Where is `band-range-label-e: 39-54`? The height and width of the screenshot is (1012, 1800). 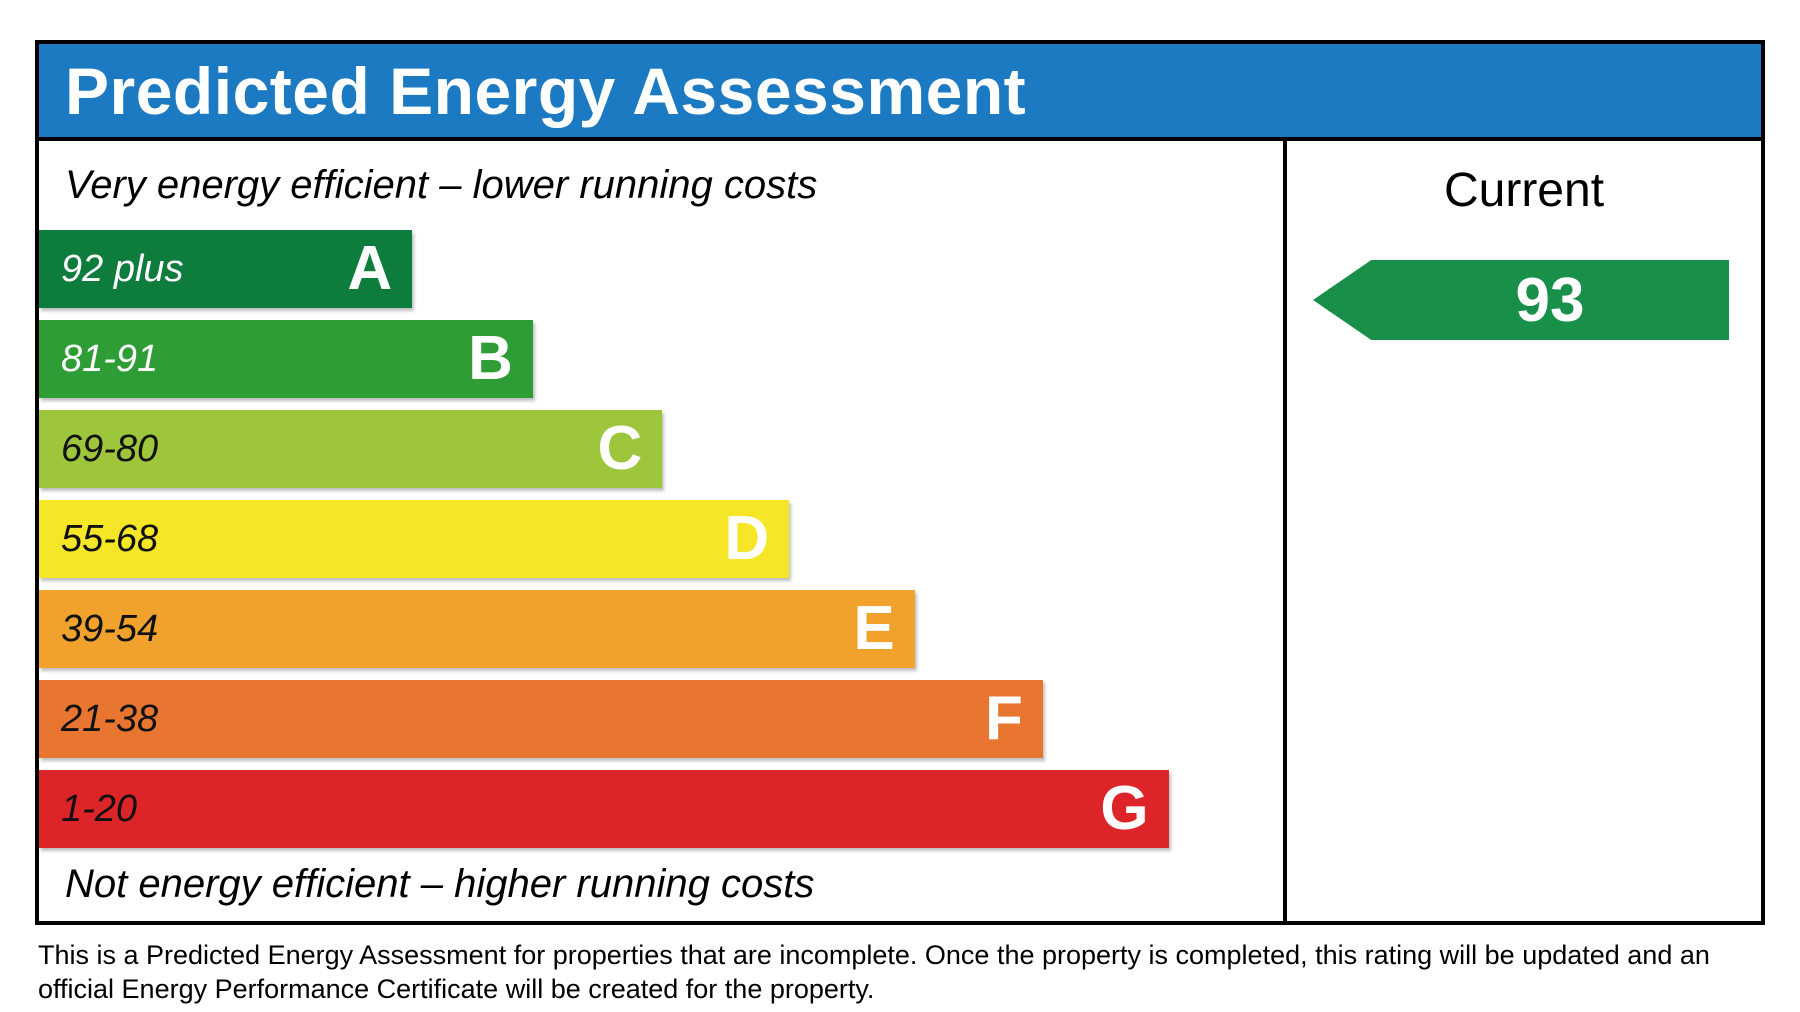
band-range-label-e: 39-54 is located at coordinates (110, 628).